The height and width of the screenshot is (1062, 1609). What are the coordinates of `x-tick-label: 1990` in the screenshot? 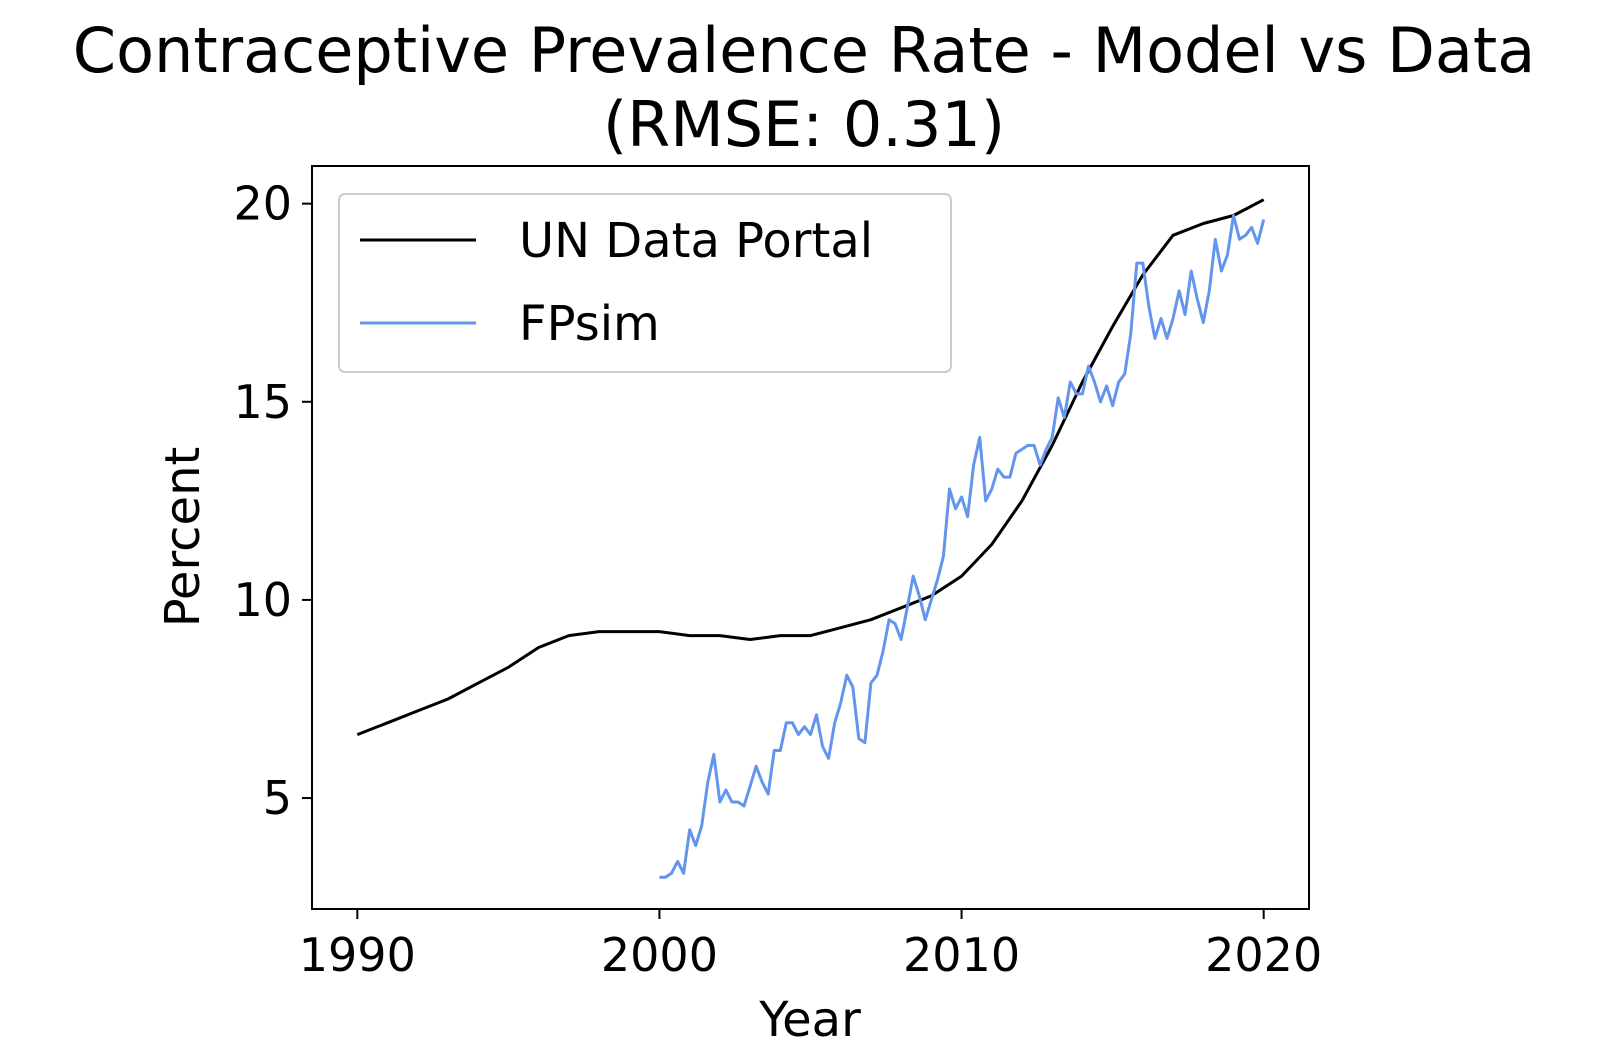 It's located at (357, 955).